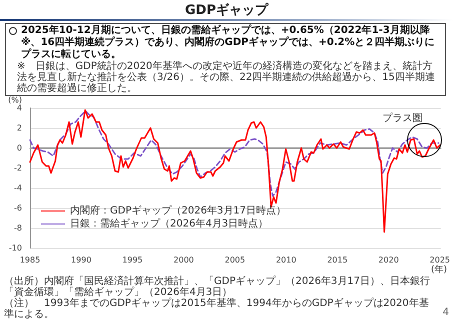  Describe the element at coordinates (440, 260) in the screenshot. I see `x-tick-label: 2025` at that location.